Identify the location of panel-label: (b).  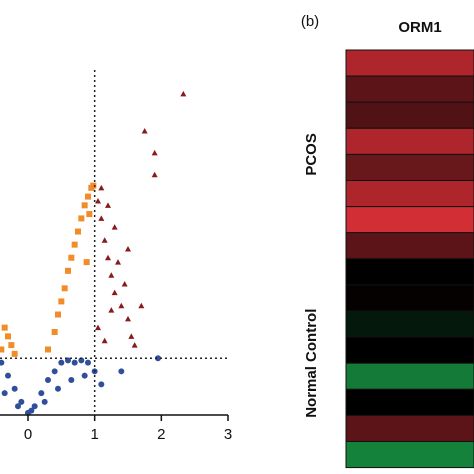
(310, 21).